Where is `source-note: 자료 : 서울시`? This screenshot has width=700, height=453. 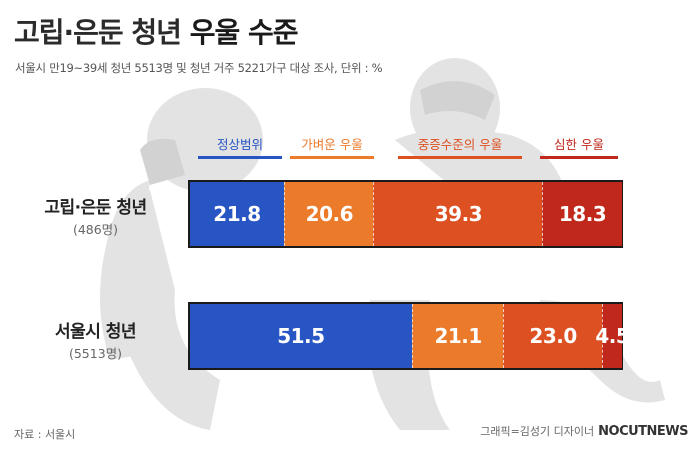
source-note: 자료 : 서울시 is located at coordinates (45, 434).